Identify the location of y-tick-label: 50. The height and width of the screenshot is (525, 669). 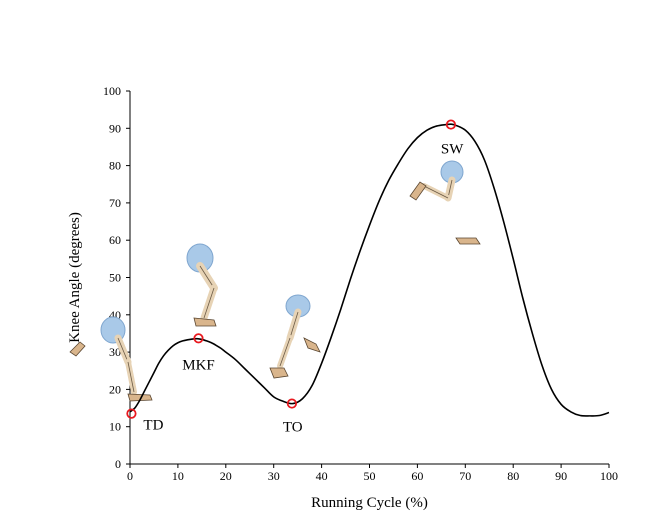
(115, 278).